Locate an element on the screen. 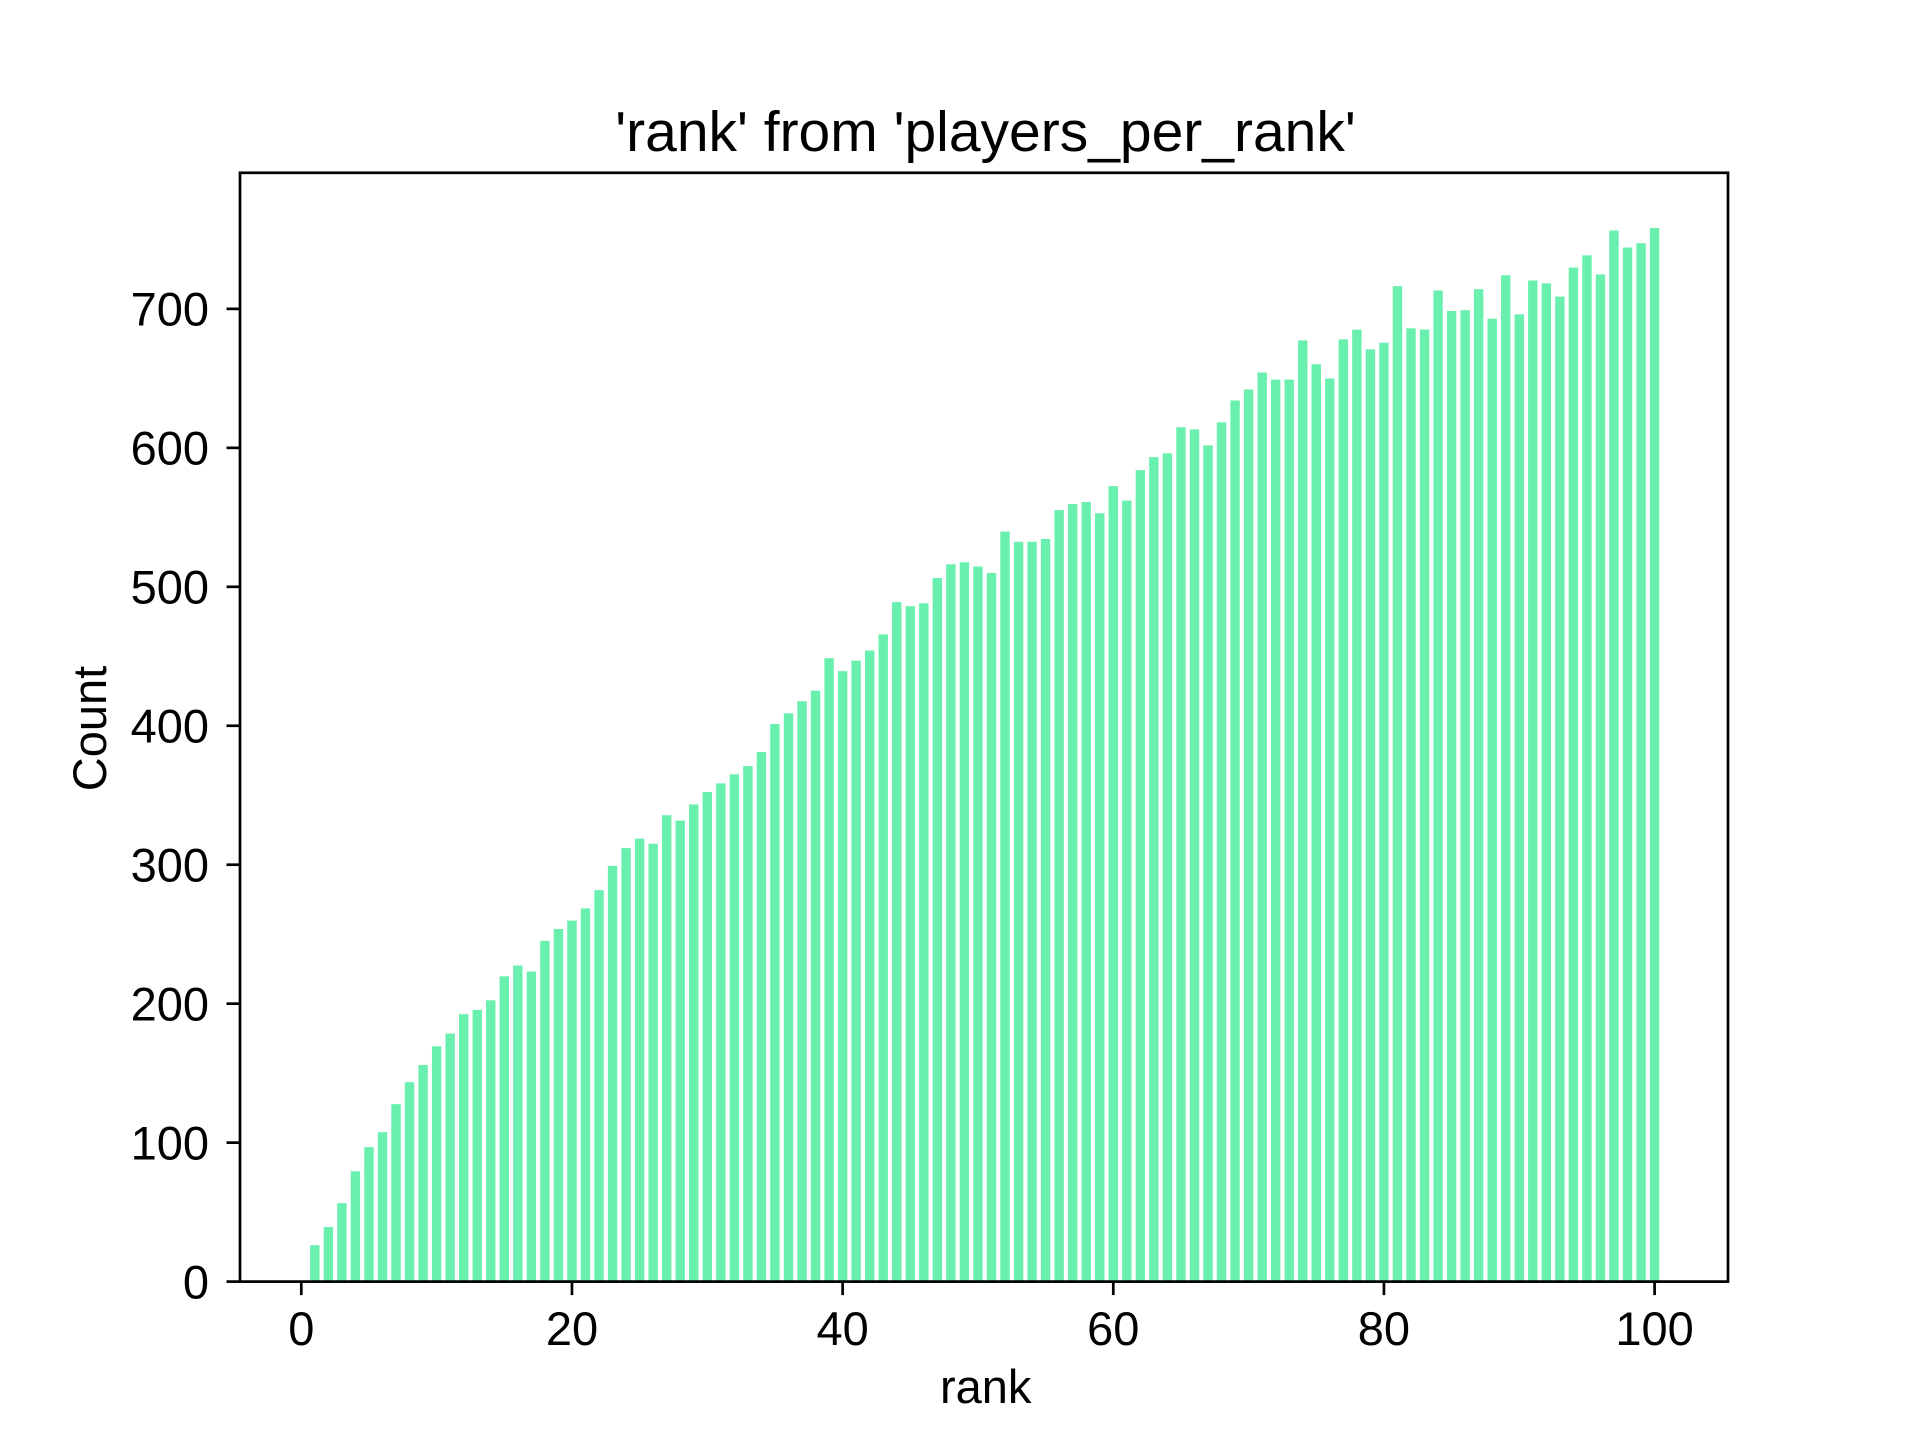  svg-text: 200 is located at coordinates (170, 1003).